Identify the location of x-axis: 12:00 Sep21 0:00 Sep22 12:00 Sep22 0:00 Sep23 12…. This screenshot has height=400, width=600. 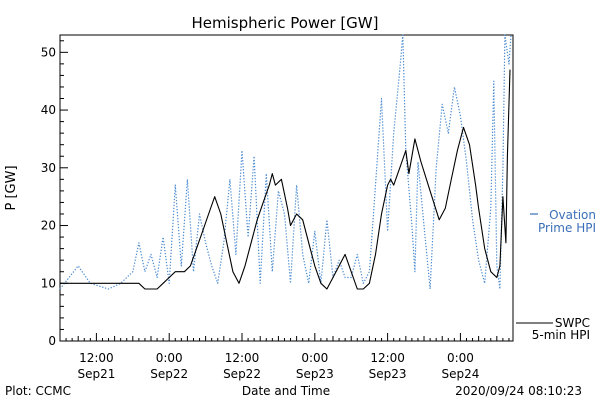
(284, 357).